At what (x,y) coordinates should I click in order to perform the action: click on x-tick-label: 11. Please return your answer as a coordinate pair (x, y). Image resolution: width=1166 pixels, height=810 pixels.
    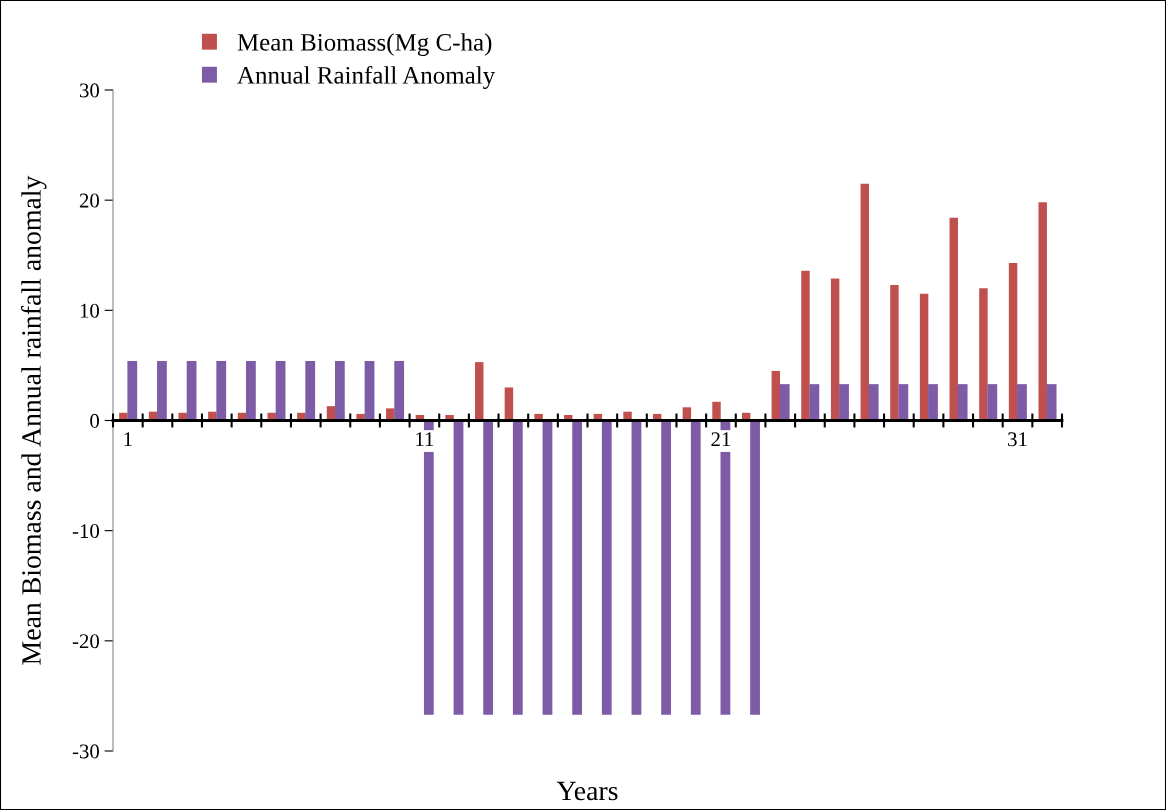
    Looking at the image, I should click on (425, 439).